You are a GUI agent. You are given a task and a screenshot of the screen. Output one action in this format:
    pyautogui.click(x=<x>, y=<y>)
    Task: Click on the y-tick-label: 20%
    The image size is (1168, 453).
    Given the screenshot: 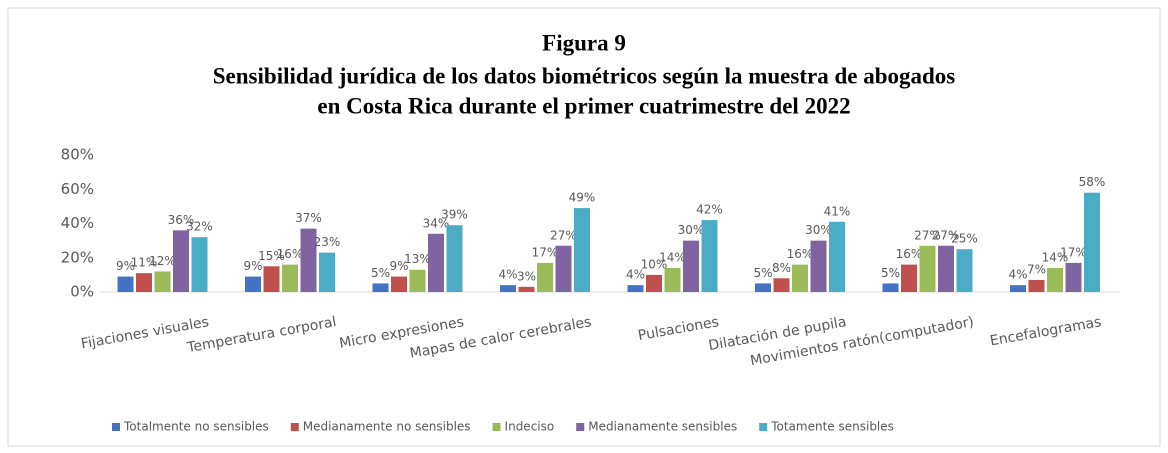 What is the action you would take?
    pyautogui.click(x=77, y=257)
    